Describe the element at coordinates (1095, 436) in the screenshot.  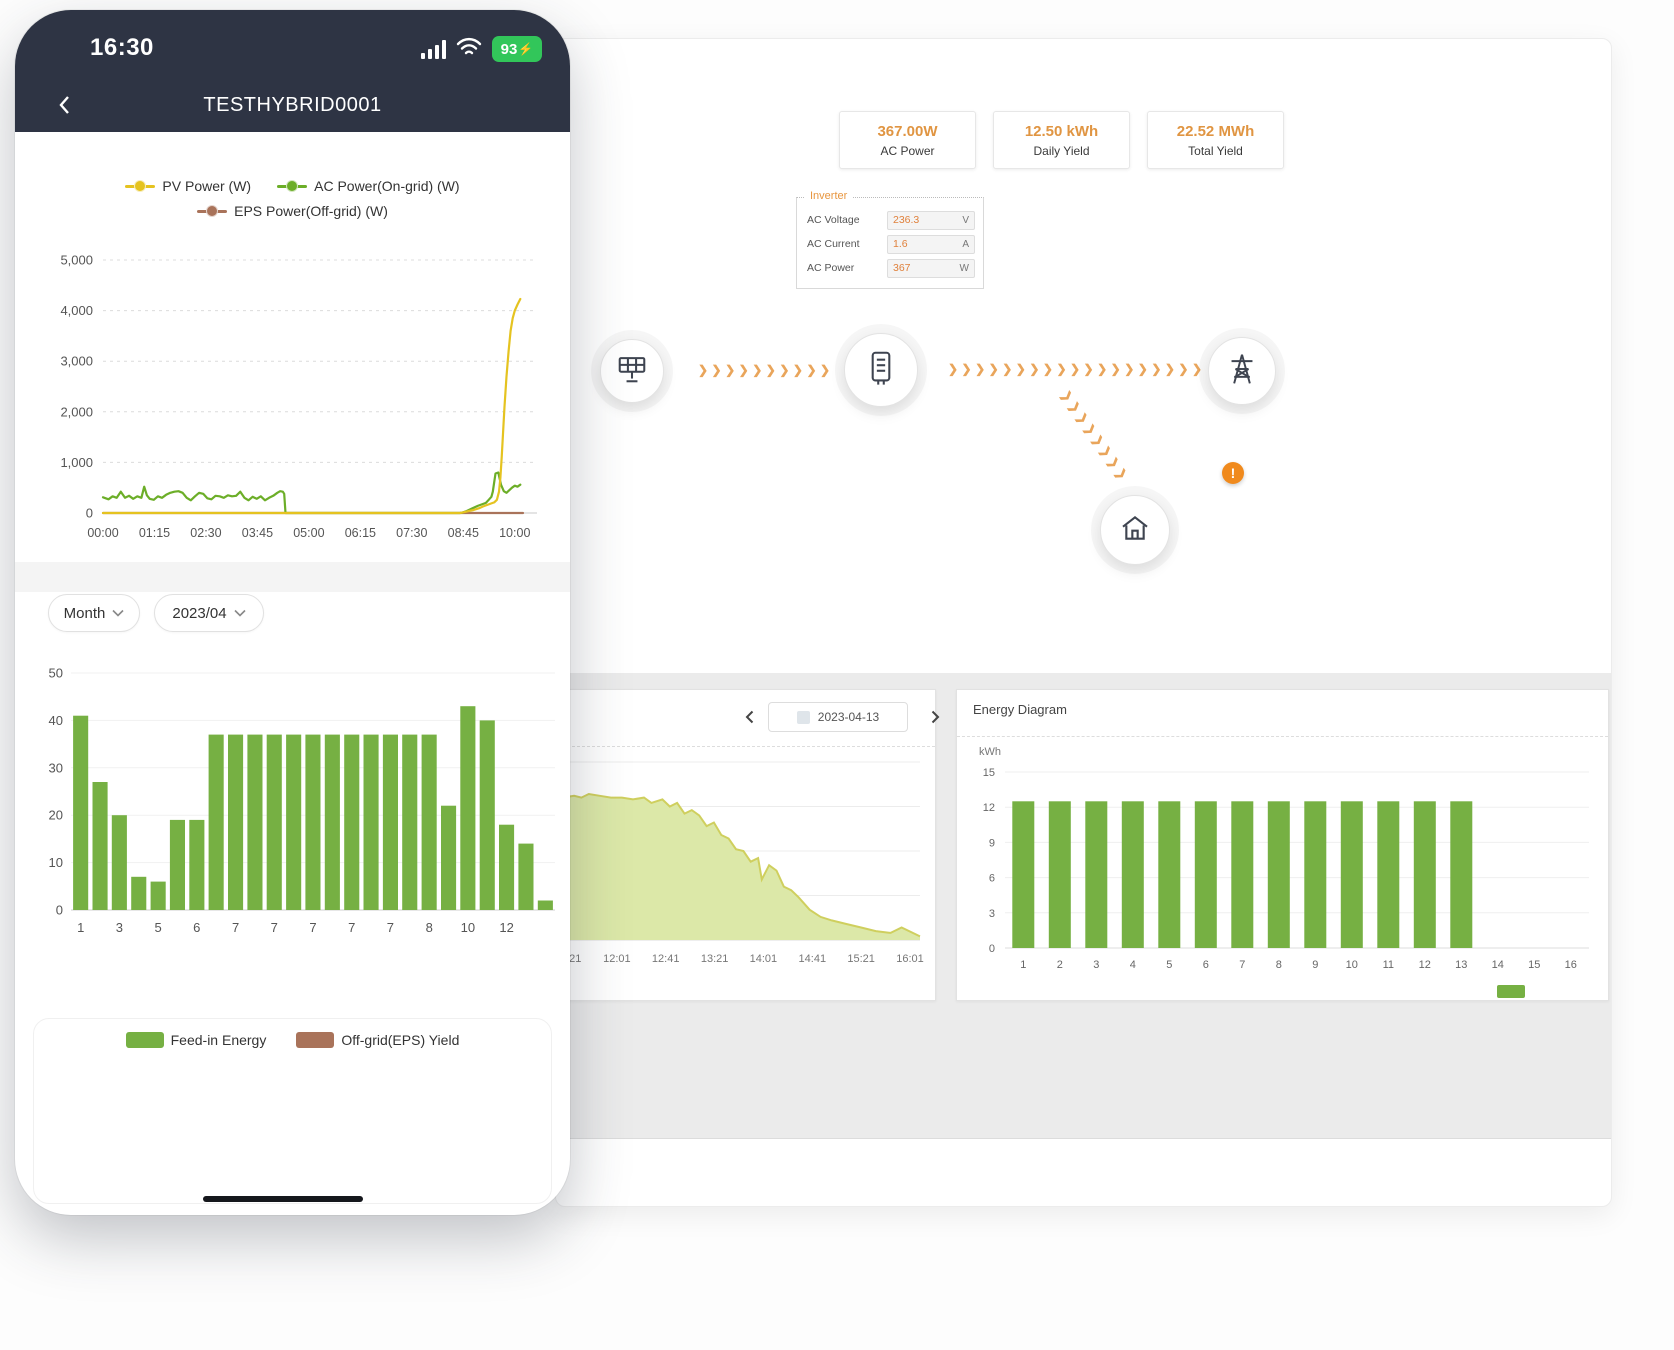
I see `flow-arrow-inverter-to-home: ❯❯❯❯❯❯❯❯` at that location.